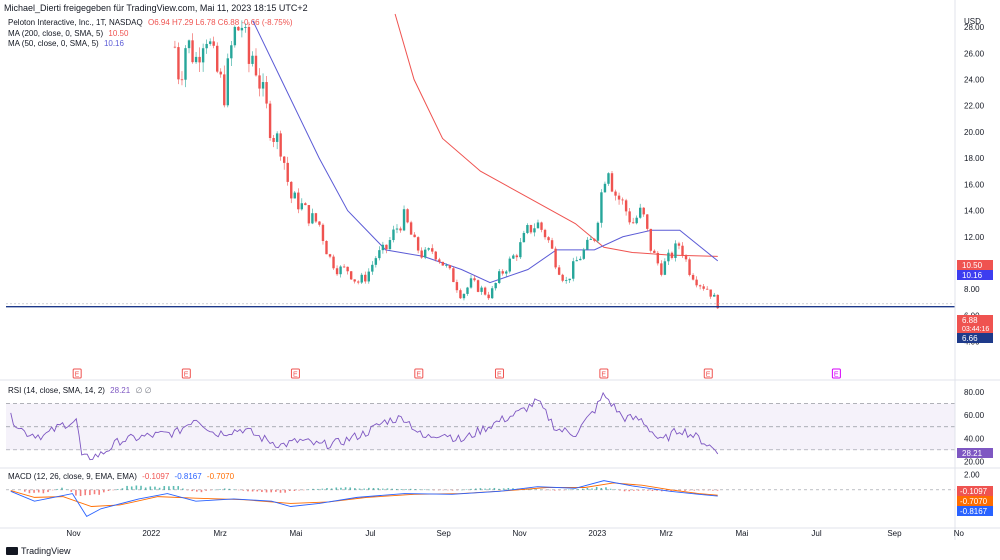 The width and height of the screenshot is (1000, 560). I want to click on ma200-value: 10.50, so click(118, 33).